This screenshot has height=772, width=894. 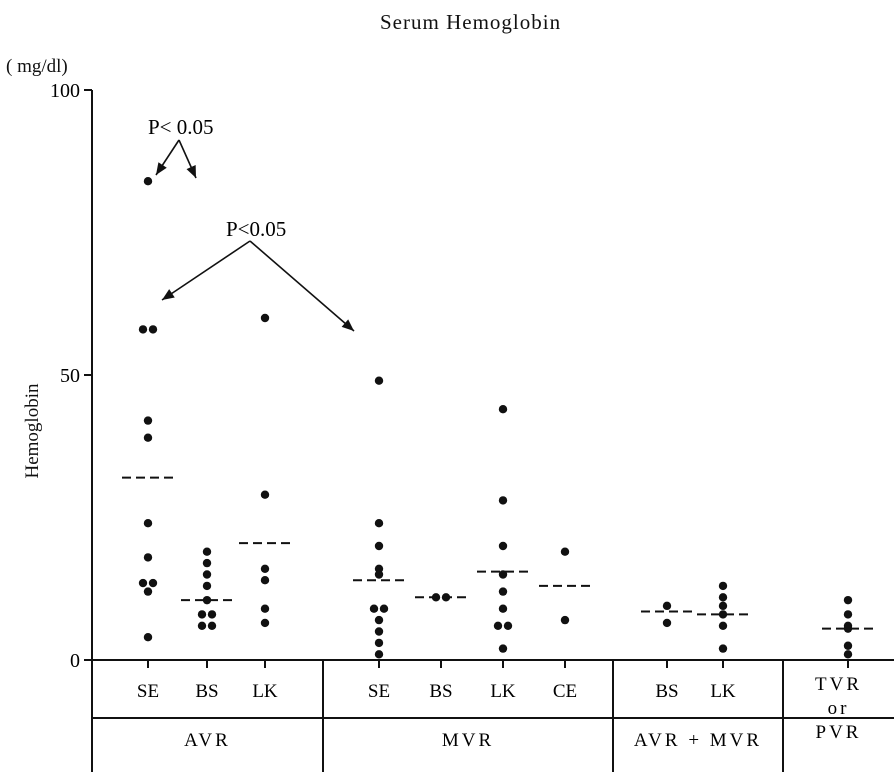 I want to click on y-tick-label: 50, so click(x=70, y=376).